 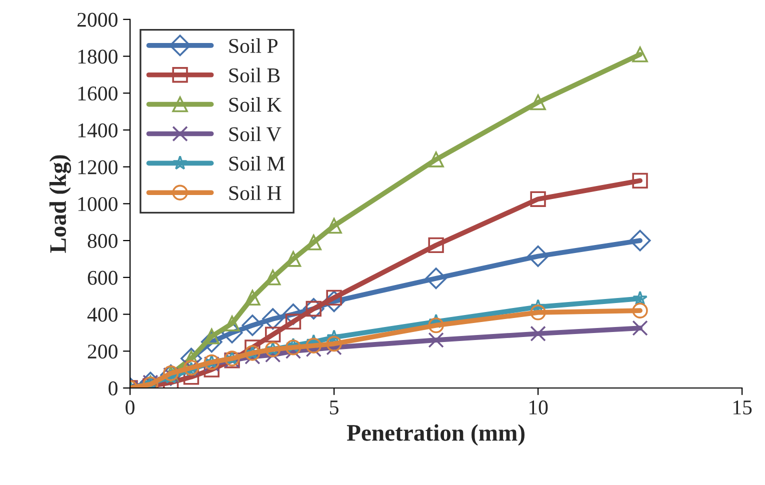 What do you see at coordinates (102, 315) in the screenshot?
I see `y-tick-label: 400` at bounding box center [102, 315].